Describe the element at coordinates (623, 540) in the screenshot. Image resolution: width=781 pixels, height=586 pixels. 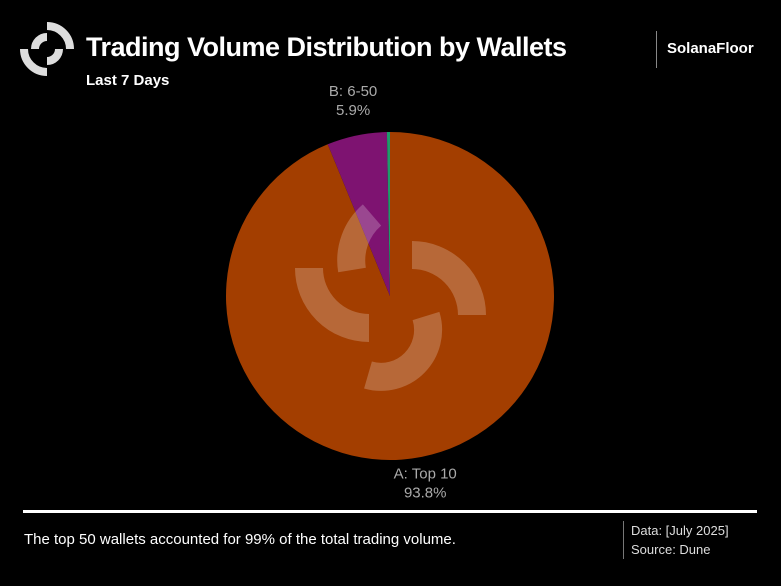
I see `source-divider` at that location.